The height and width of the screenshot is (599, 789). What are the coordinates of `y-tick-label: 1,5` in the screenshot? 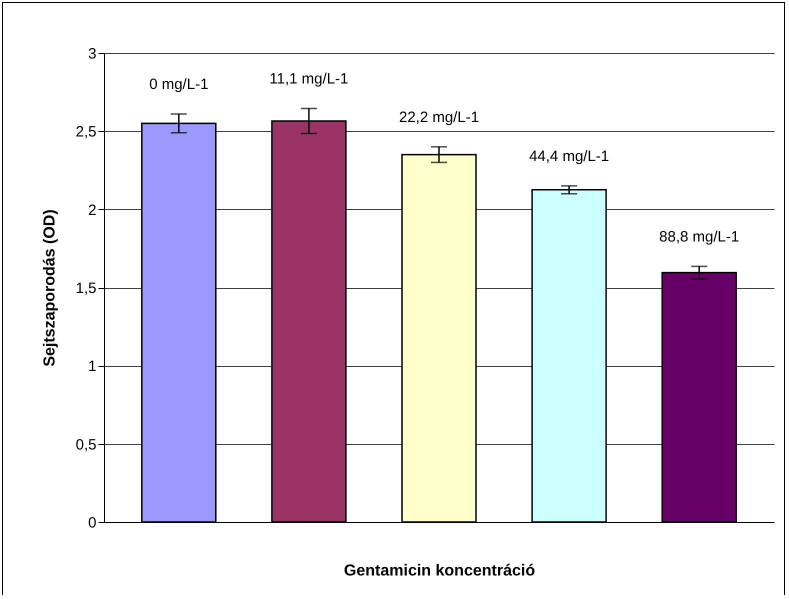 It's located at (86, 288).